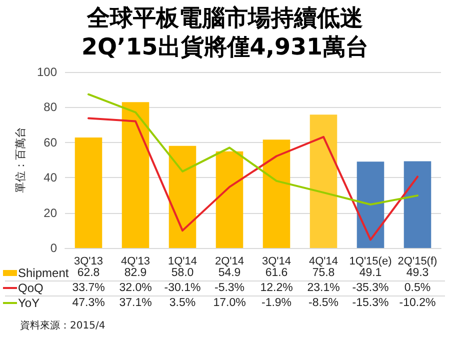  I want to click on data-label: 49.1, so click(370, 273).